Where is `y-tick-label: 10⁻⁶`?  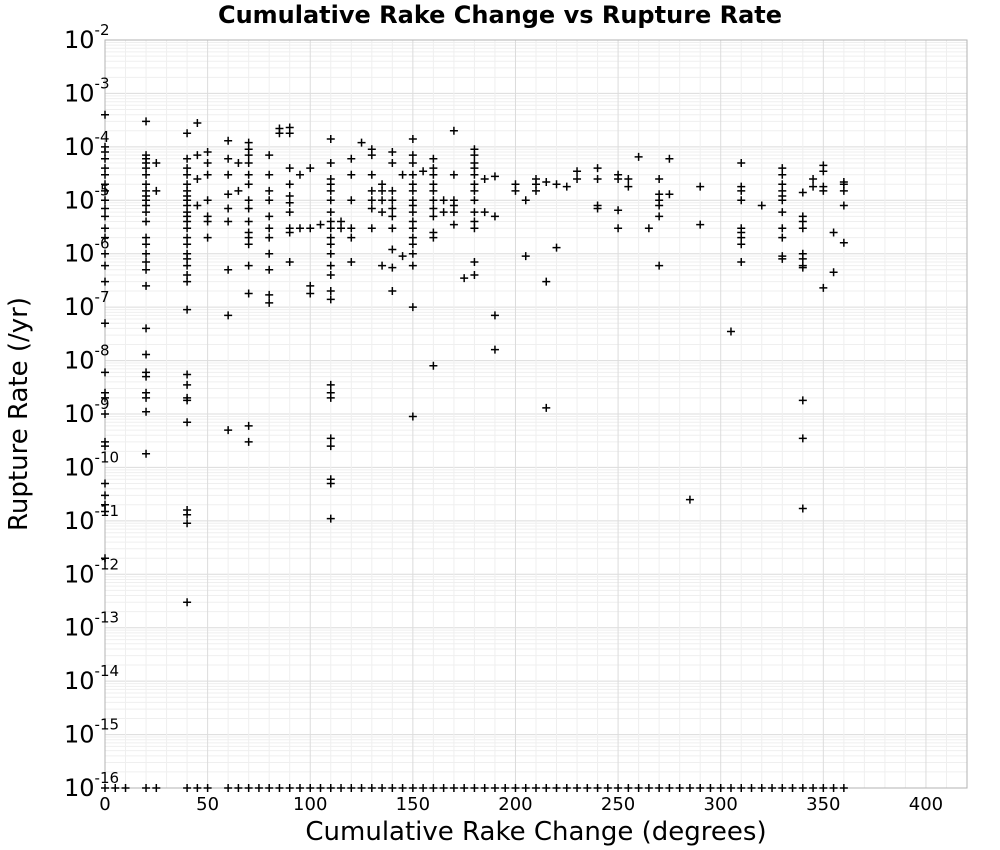
y-tick-label: 10⁻⁶ is located at coordinates (87, 251).